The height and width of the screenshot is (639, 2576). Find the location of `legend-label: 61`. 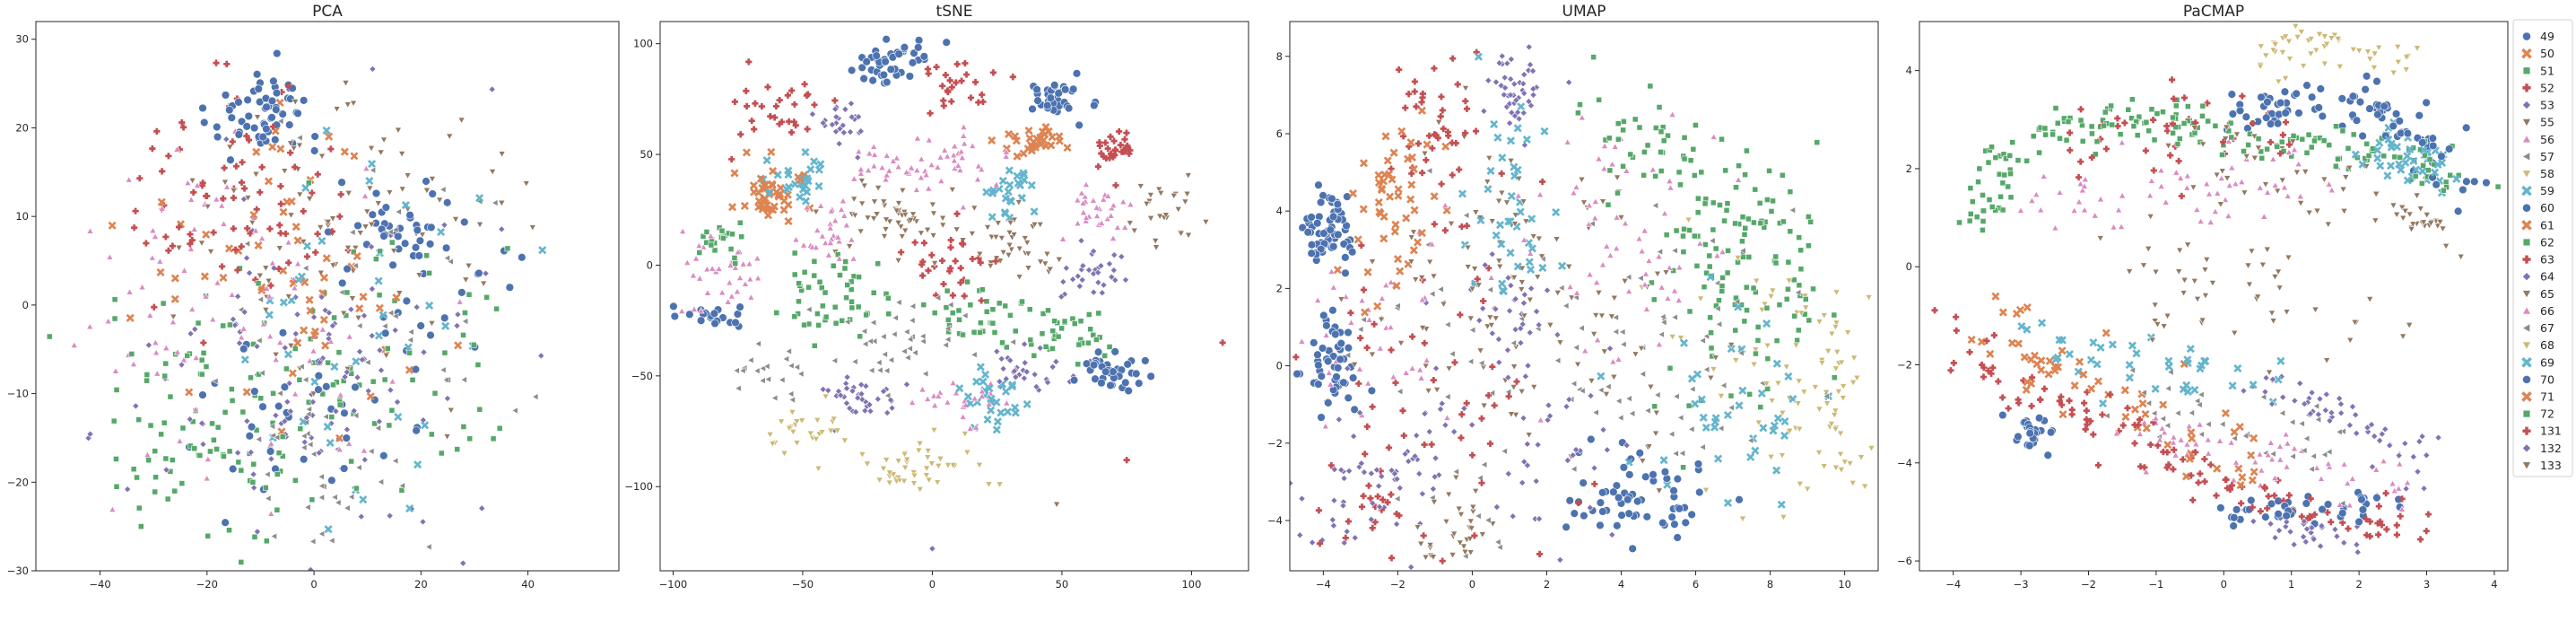

legend-label: 61 is located at coordinates (2547, 225).